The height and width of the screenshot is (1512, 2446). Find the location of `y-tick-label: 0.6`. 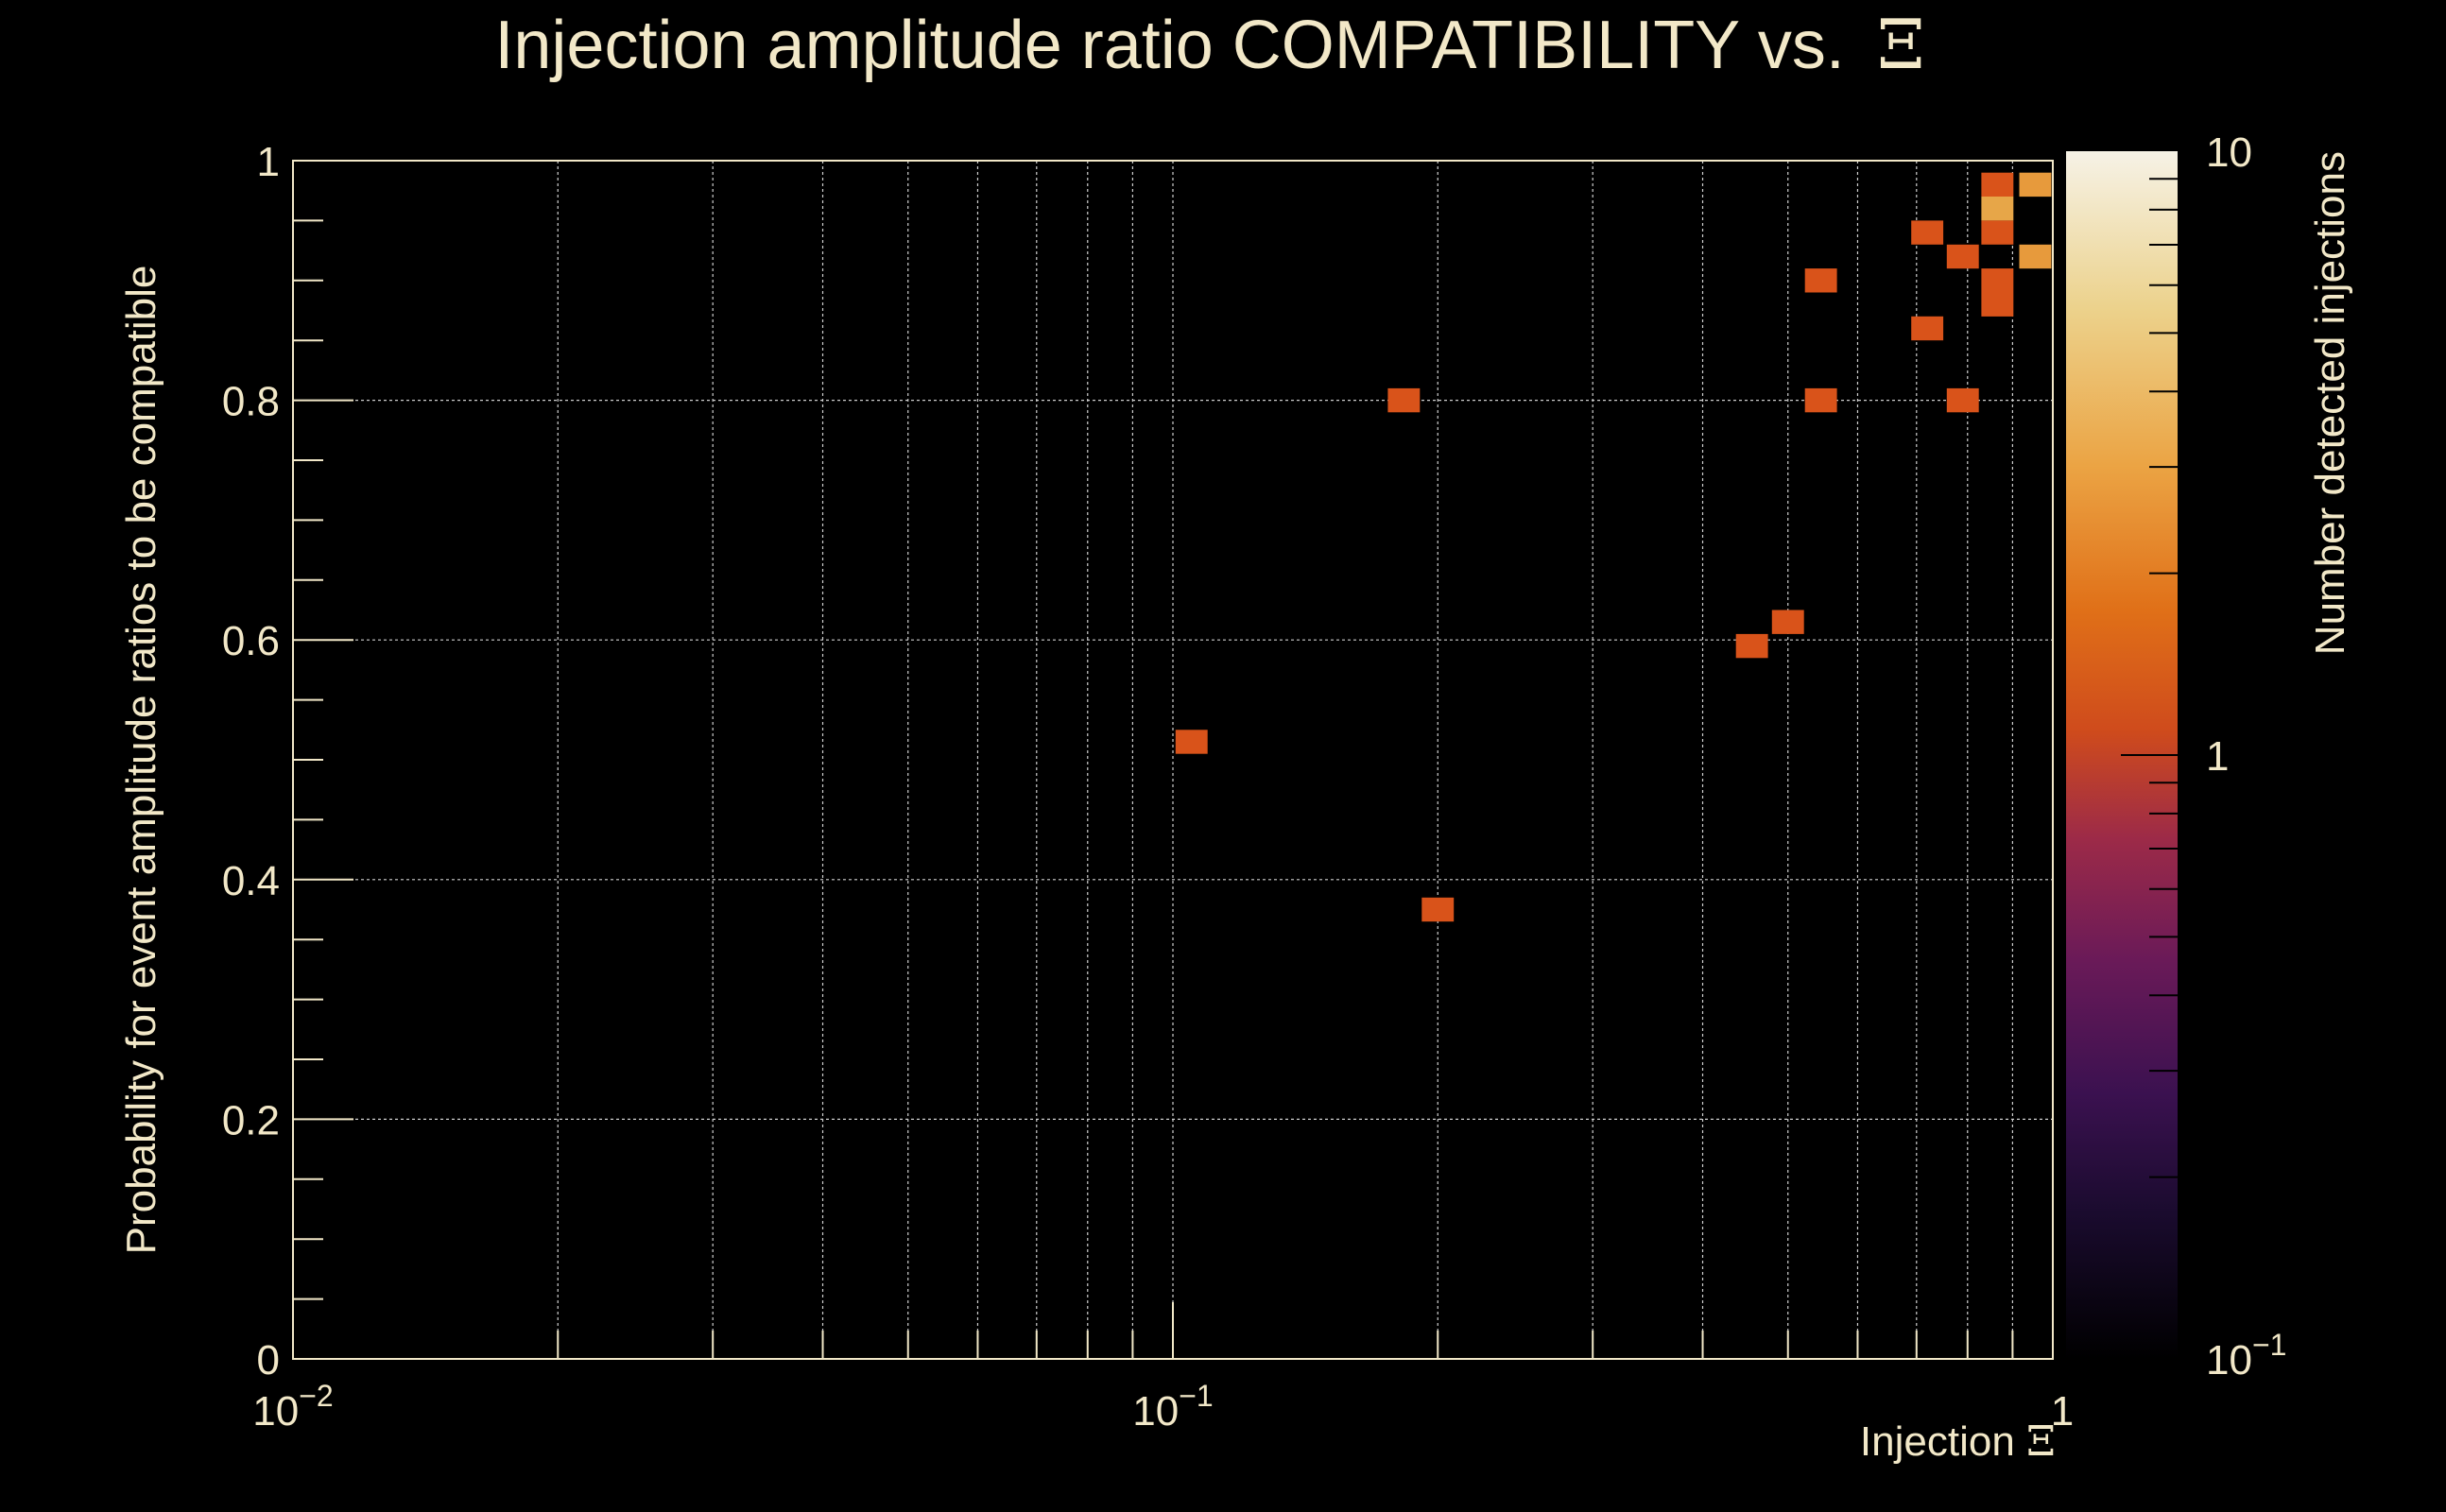

y-tick-label: 0.6 is located at coordinates (251, 641).